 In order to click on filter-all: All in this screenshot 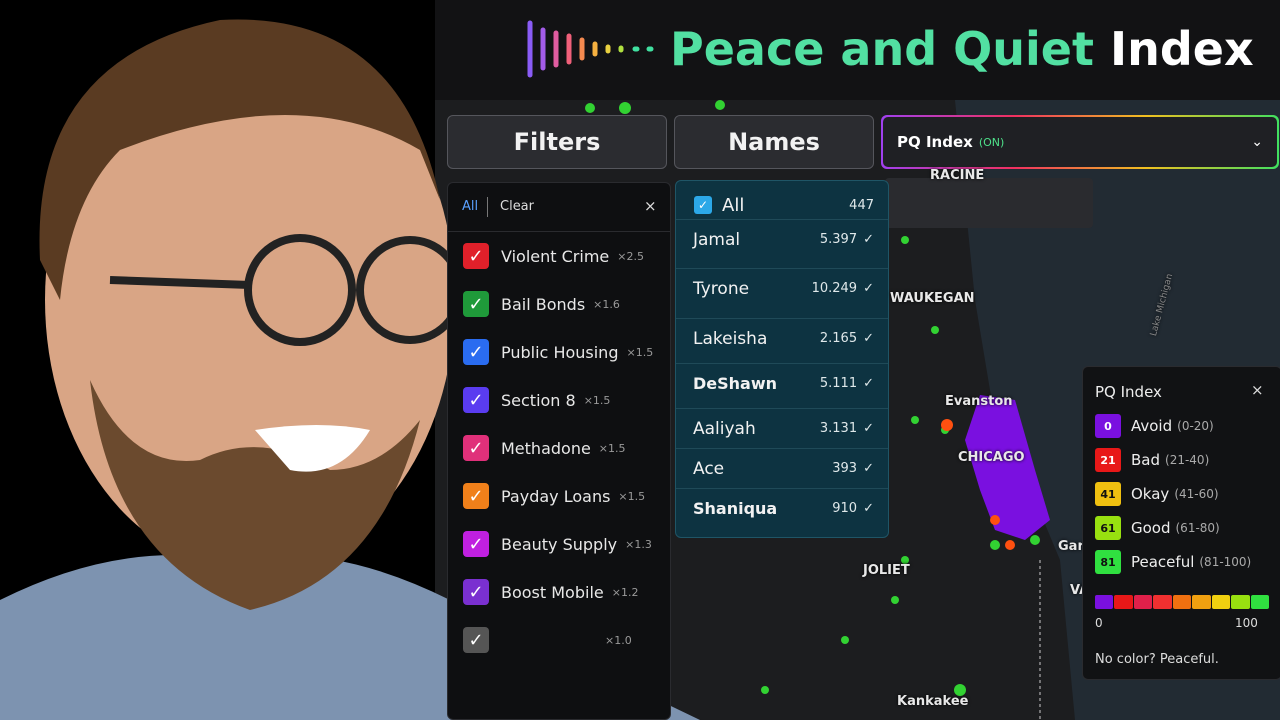, I will do `click(470, 206)`.